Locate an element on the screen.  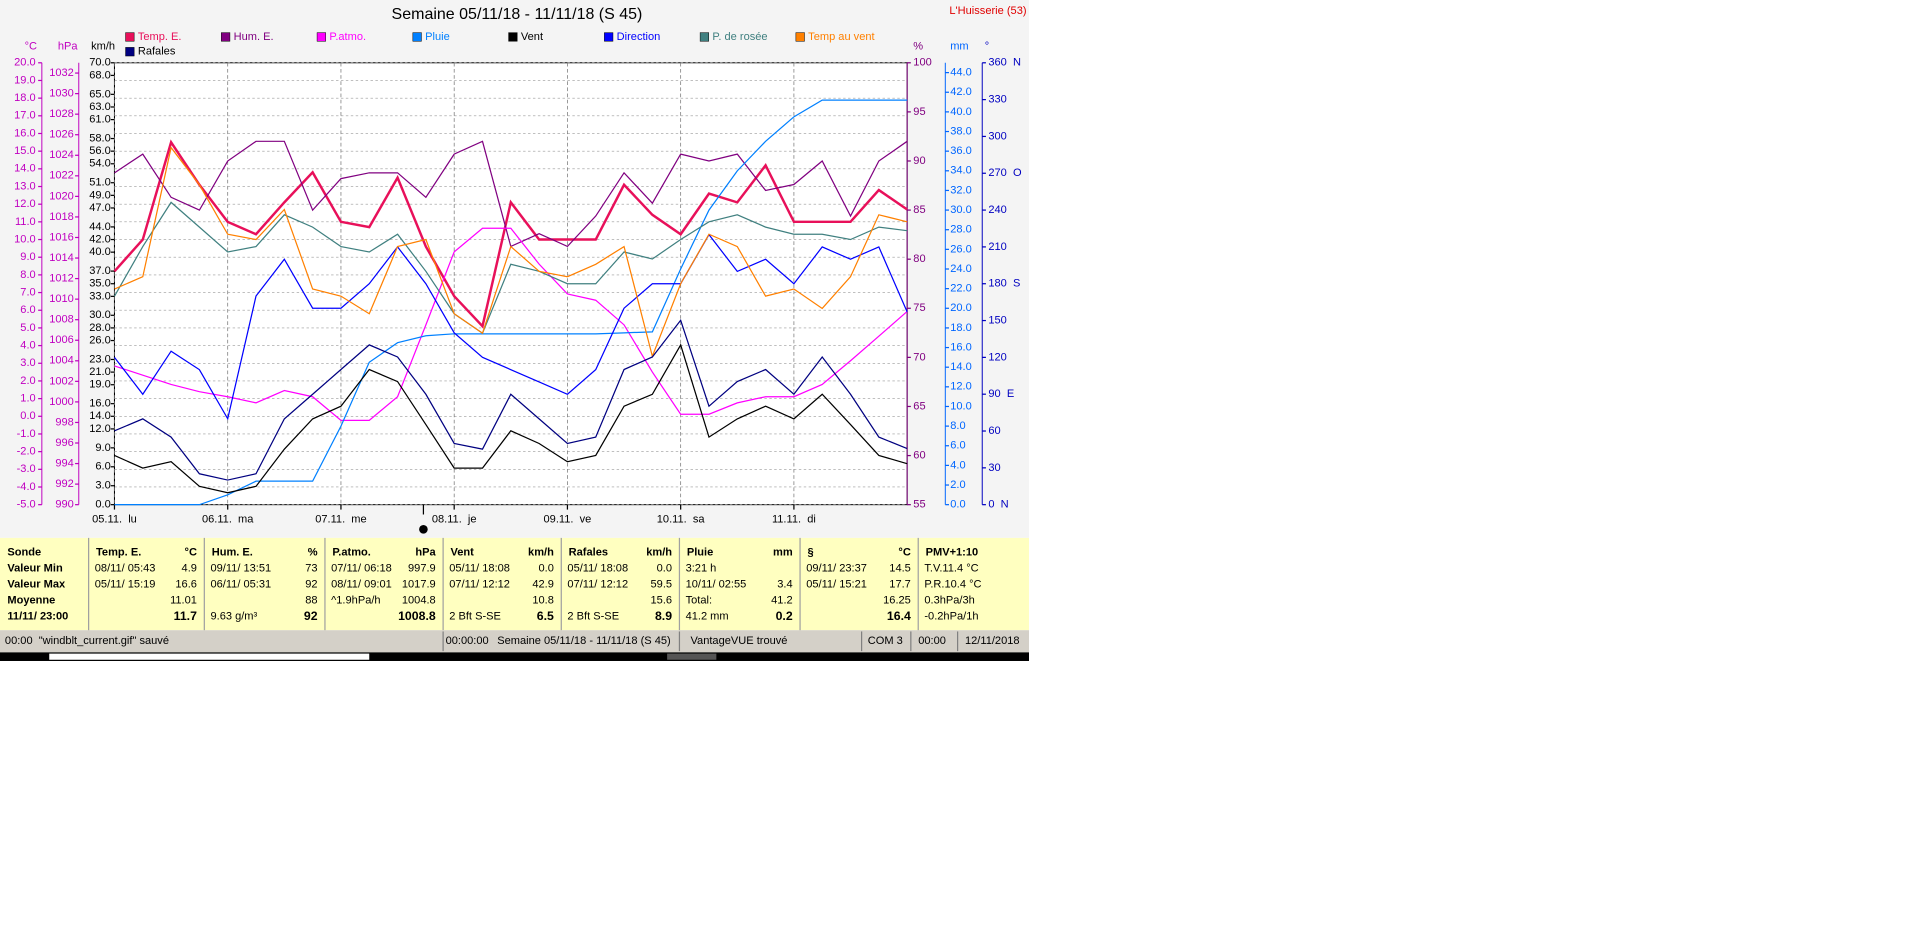
legend-label: Temp au vent is located at coordinates (841, 37).